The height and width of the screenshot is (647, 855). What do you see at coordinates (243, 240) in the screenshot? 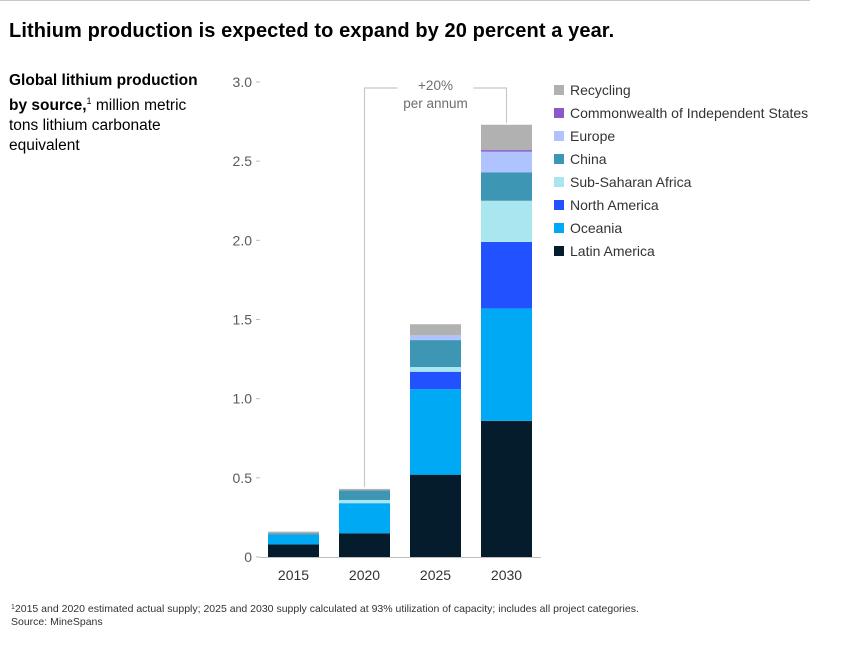
I see `y-tick-label: 2.0` at bounding box center [243, 240].